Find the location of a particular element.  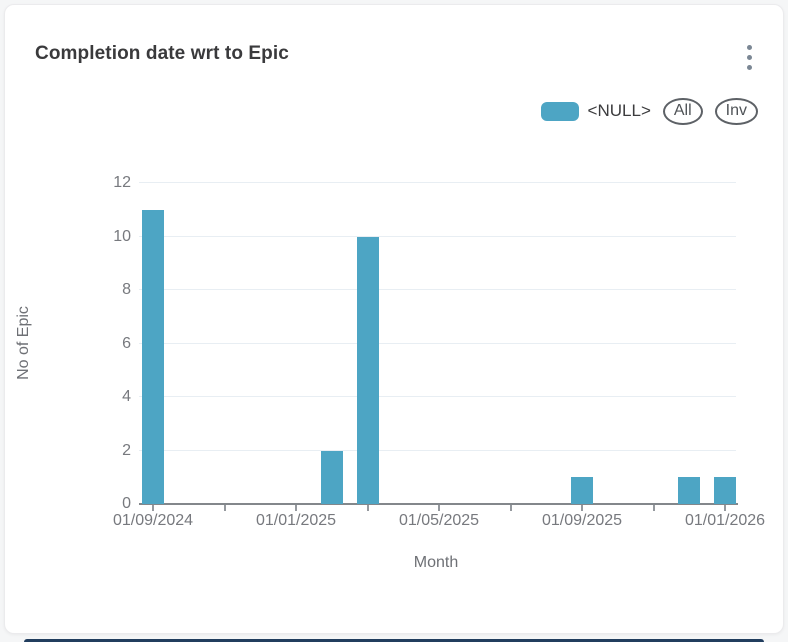

x-tick-label: 01/09/2024 is located at coordinates (153, 520).